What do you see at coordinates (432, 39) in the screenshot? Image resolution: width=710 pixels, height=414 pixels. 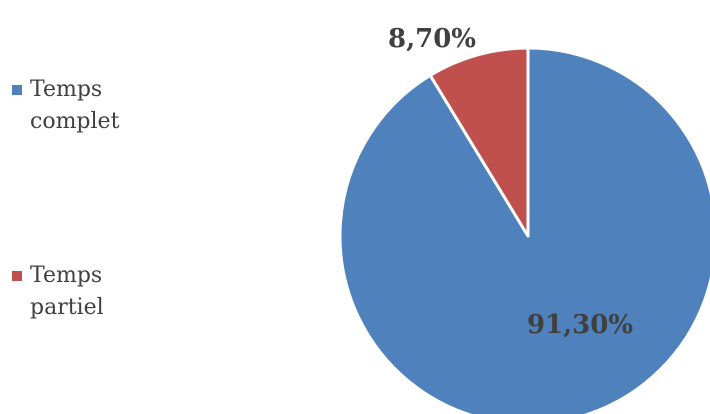 I see `data-label-temps-partiel: 8,70%` at bounding box center [432, 39].